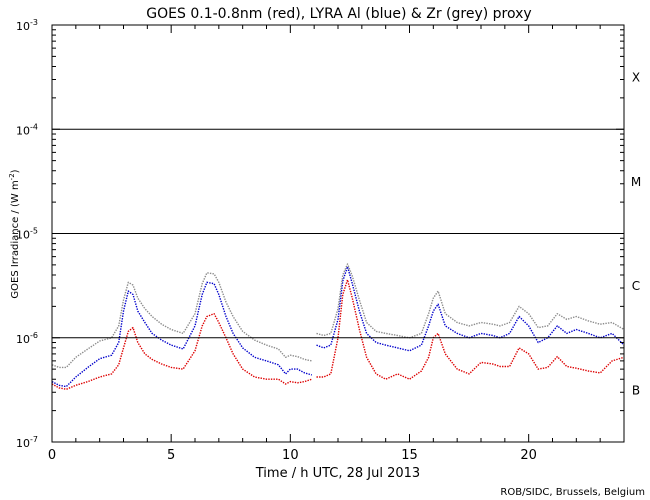 This screenshot has width=650, height=500. What do you see at coordinates (528, 455) in the screenshot?
I see `x-tick-label-4: 20` at bounding box center [528, 455].